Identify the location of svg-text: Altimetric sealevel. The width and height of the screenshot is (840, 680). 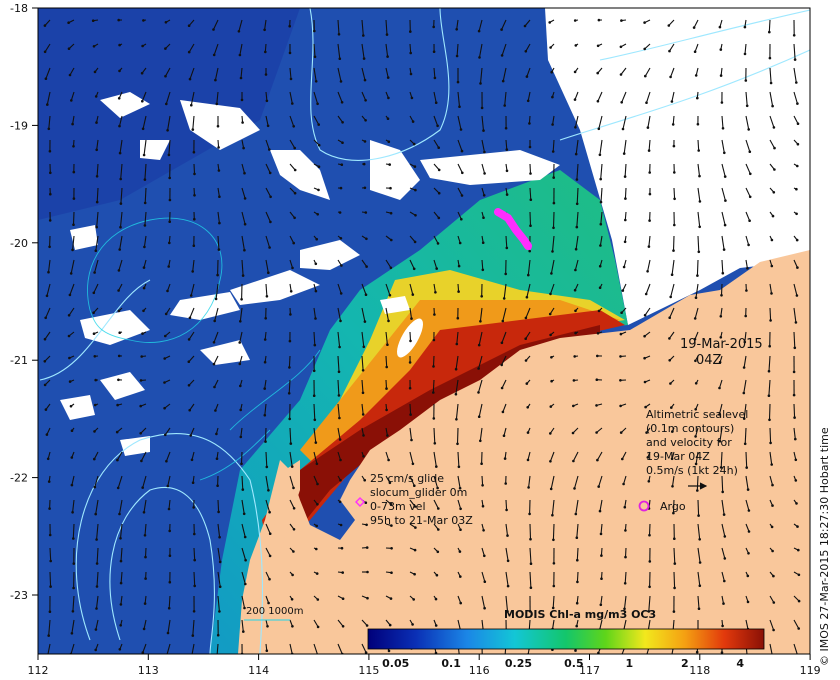
(697, 414).